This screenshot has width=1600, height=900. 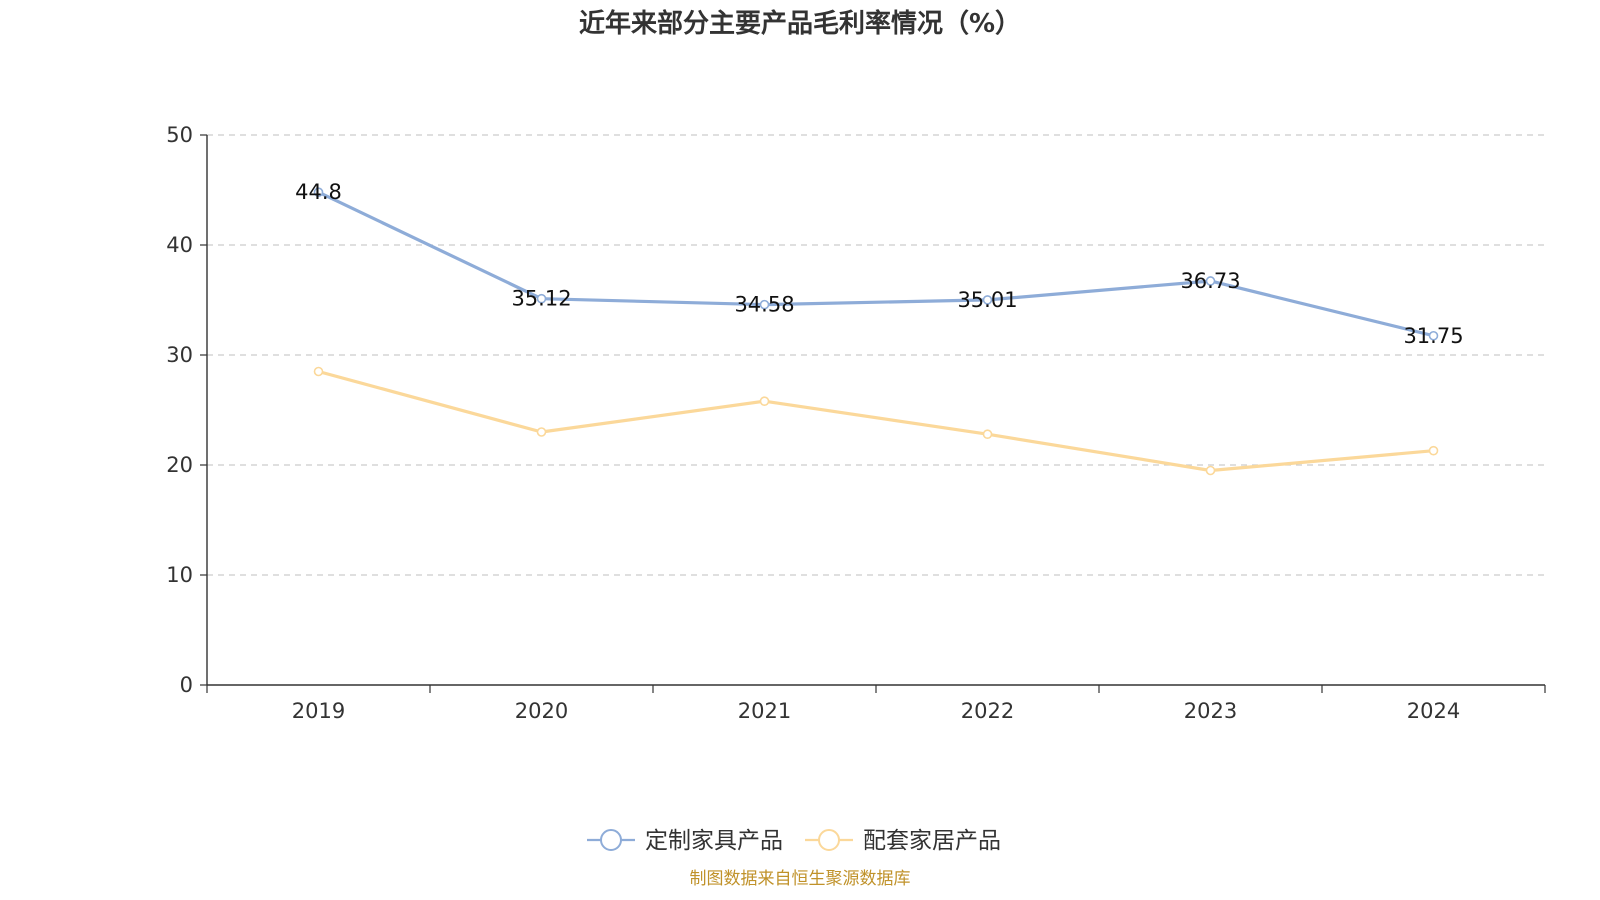 I want to click on data-label: 44.8, so click(x=318, y=192).